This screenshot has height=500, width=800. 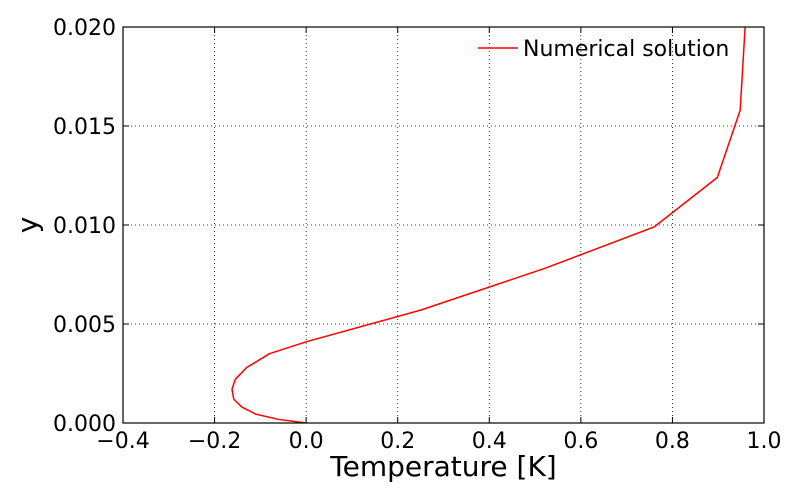 What do you see at coordinates (672, 441) in the screenshot?
I see `x-tick-label: 0.8` at bounding box center [672, 441].